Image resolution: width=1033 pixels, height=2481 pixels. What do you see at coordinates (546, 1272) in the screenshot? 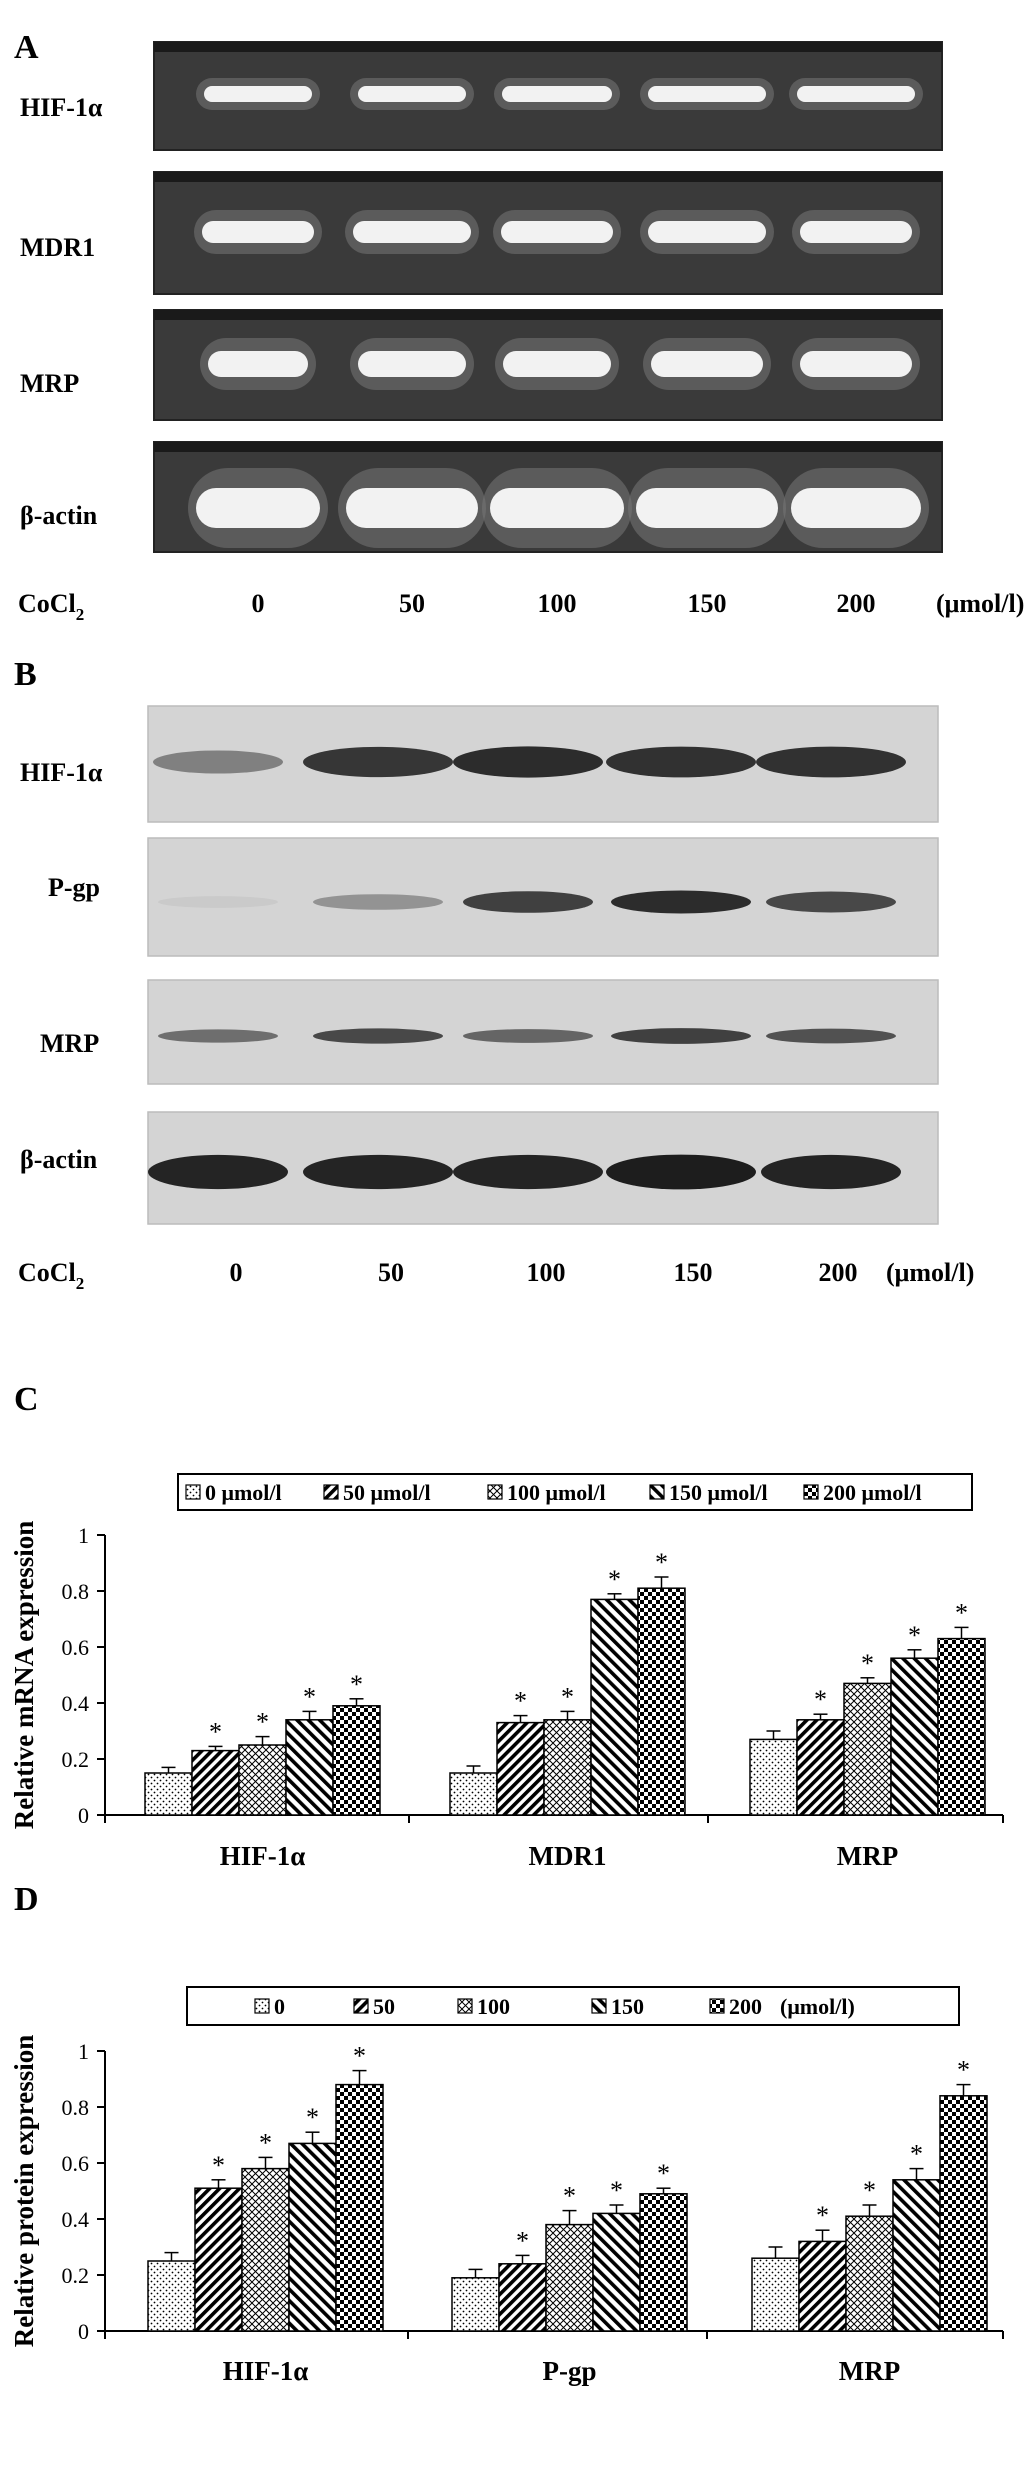
I see `wb-b-lane-100: 100` at bounding box center [546, 1272].